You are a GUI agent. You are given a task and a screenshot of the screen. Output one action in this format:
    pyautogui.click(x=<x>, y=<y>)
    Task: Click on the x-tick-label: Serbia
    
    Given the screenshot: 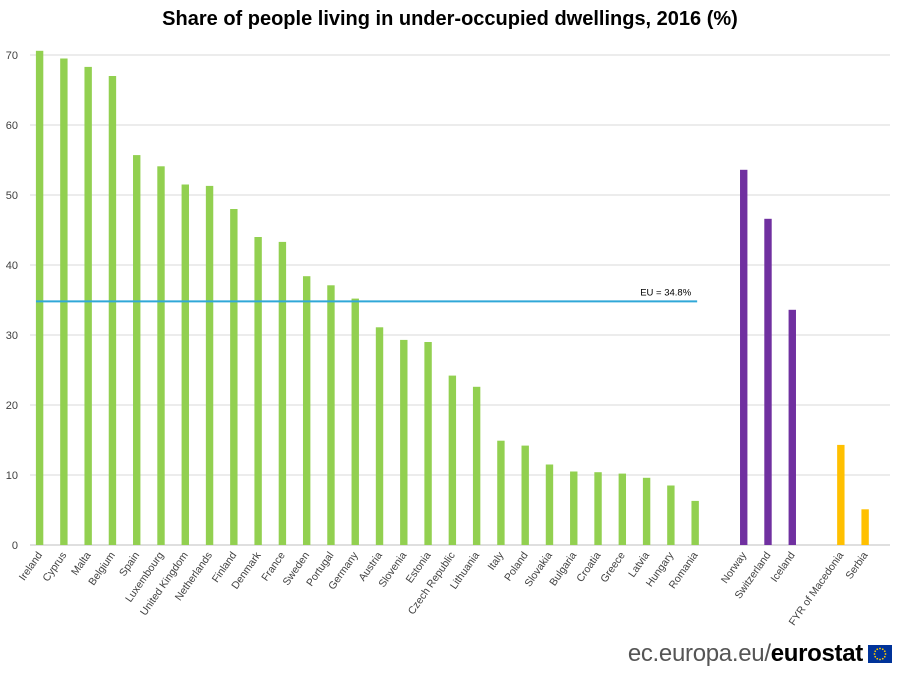 What is the action you would take?
    pyautogui.click(x=856, y=566)
    